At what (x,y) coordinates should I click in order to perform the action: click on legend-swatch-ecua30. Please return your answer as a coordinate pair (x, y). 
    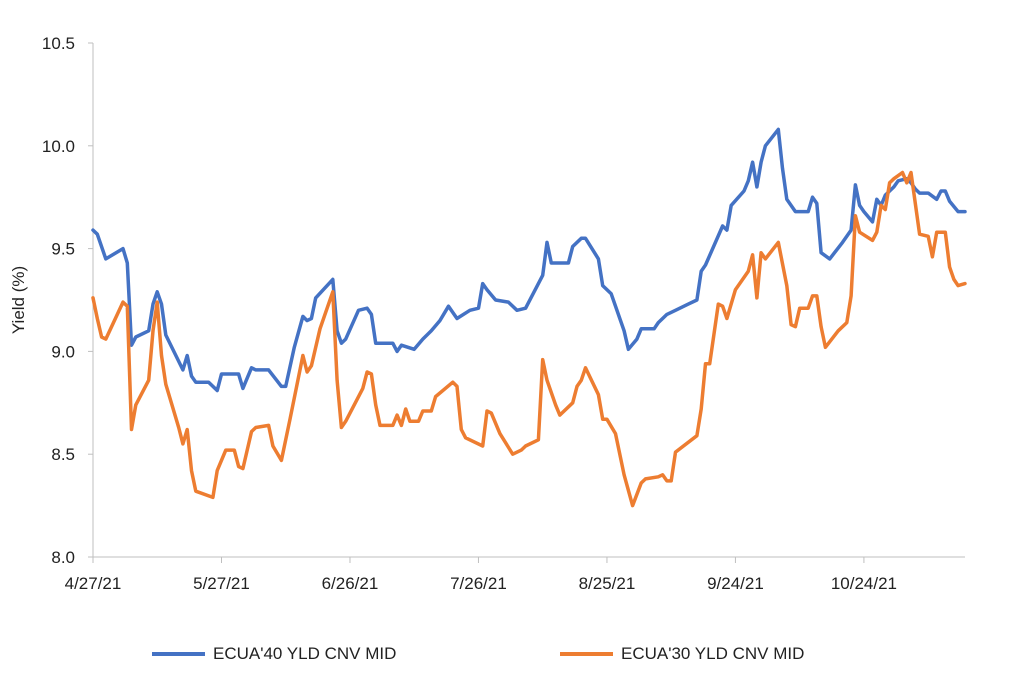
    Looking at the image, I should click on (586, 654).